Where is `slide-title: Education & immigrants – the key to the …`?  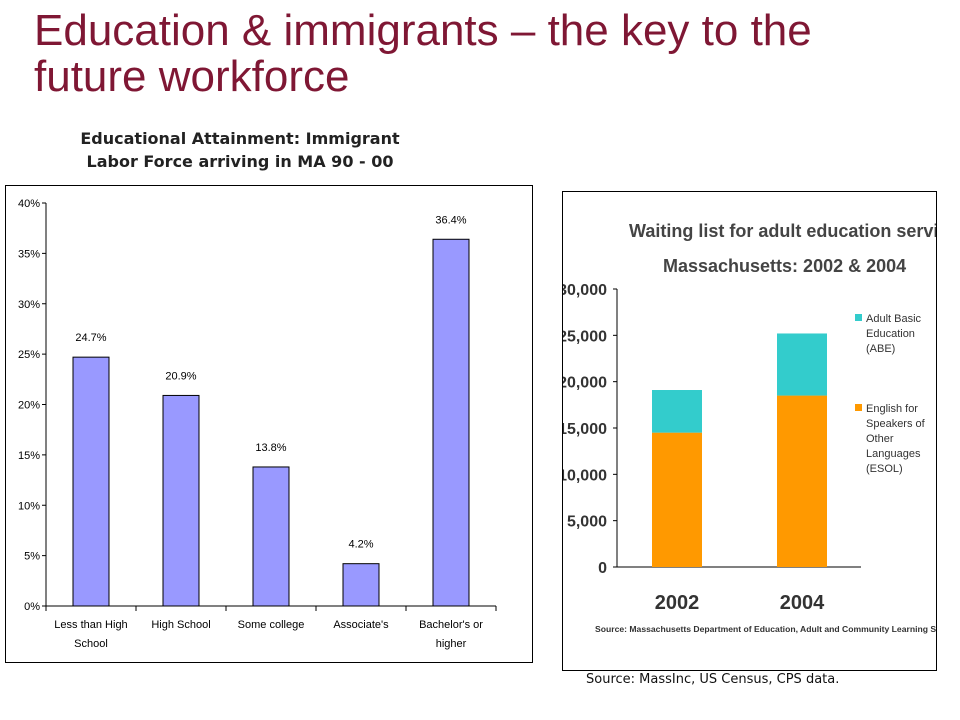
slide-title: Education & immigrants – the key to the … is located at coordinates (484, 54).